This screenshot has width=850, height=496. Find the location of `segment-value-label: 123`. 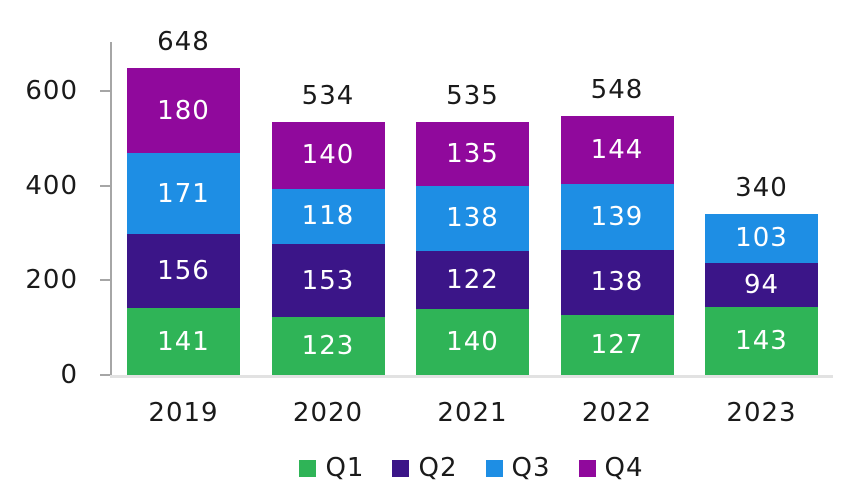

segment-value-label: 123 is located at coordinates (328, 345).